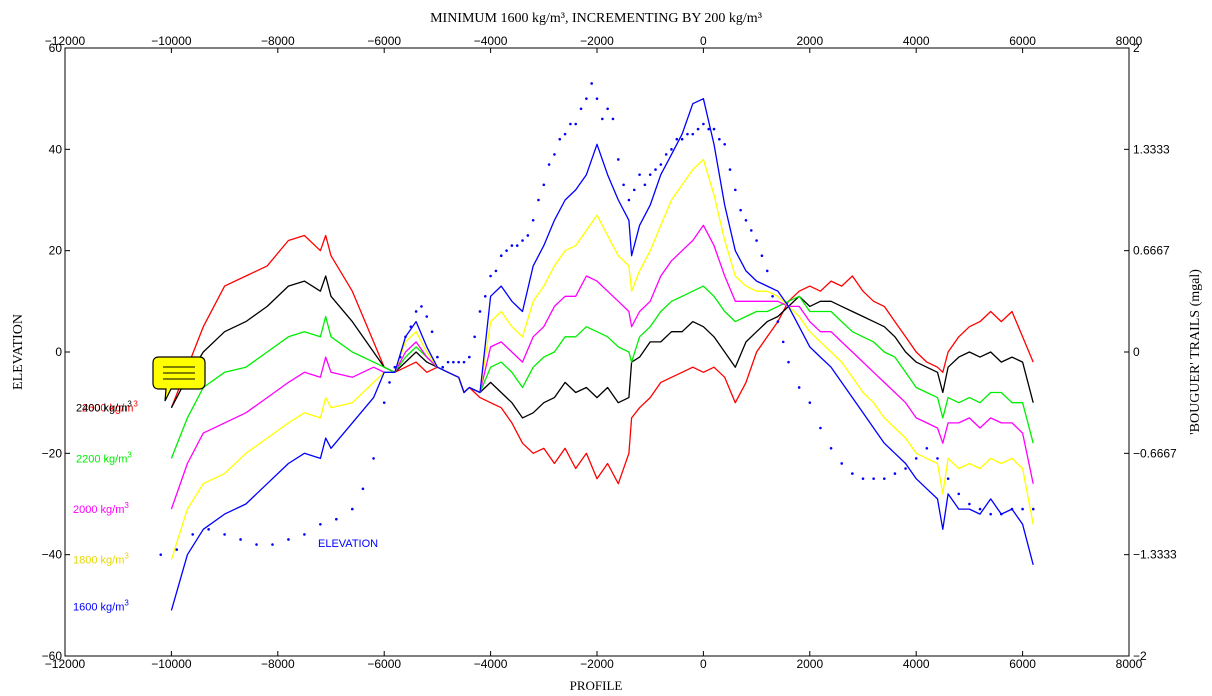  I want to click on x-tick-label-top: −10000, so click(171, 41).